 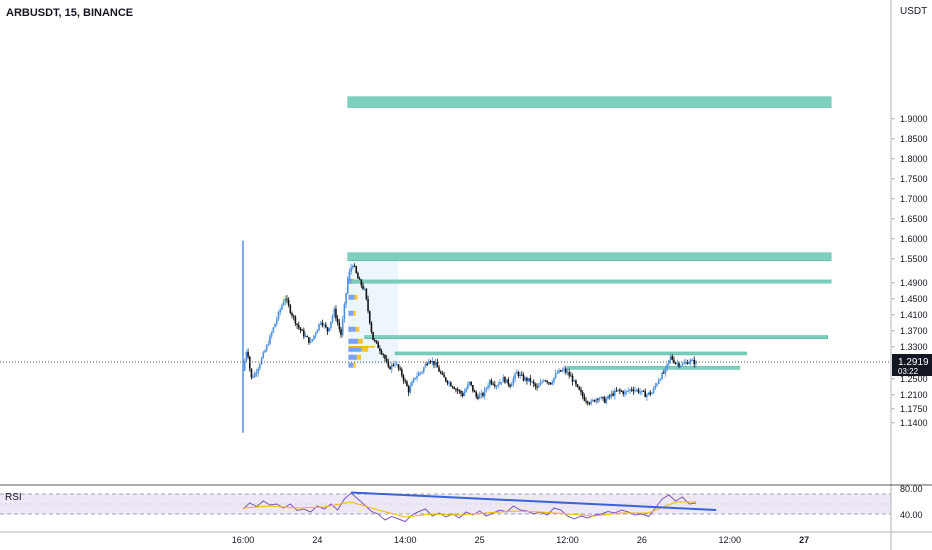 I want to click on price-tick-label: 1.4100, so click(x=914, y=315).